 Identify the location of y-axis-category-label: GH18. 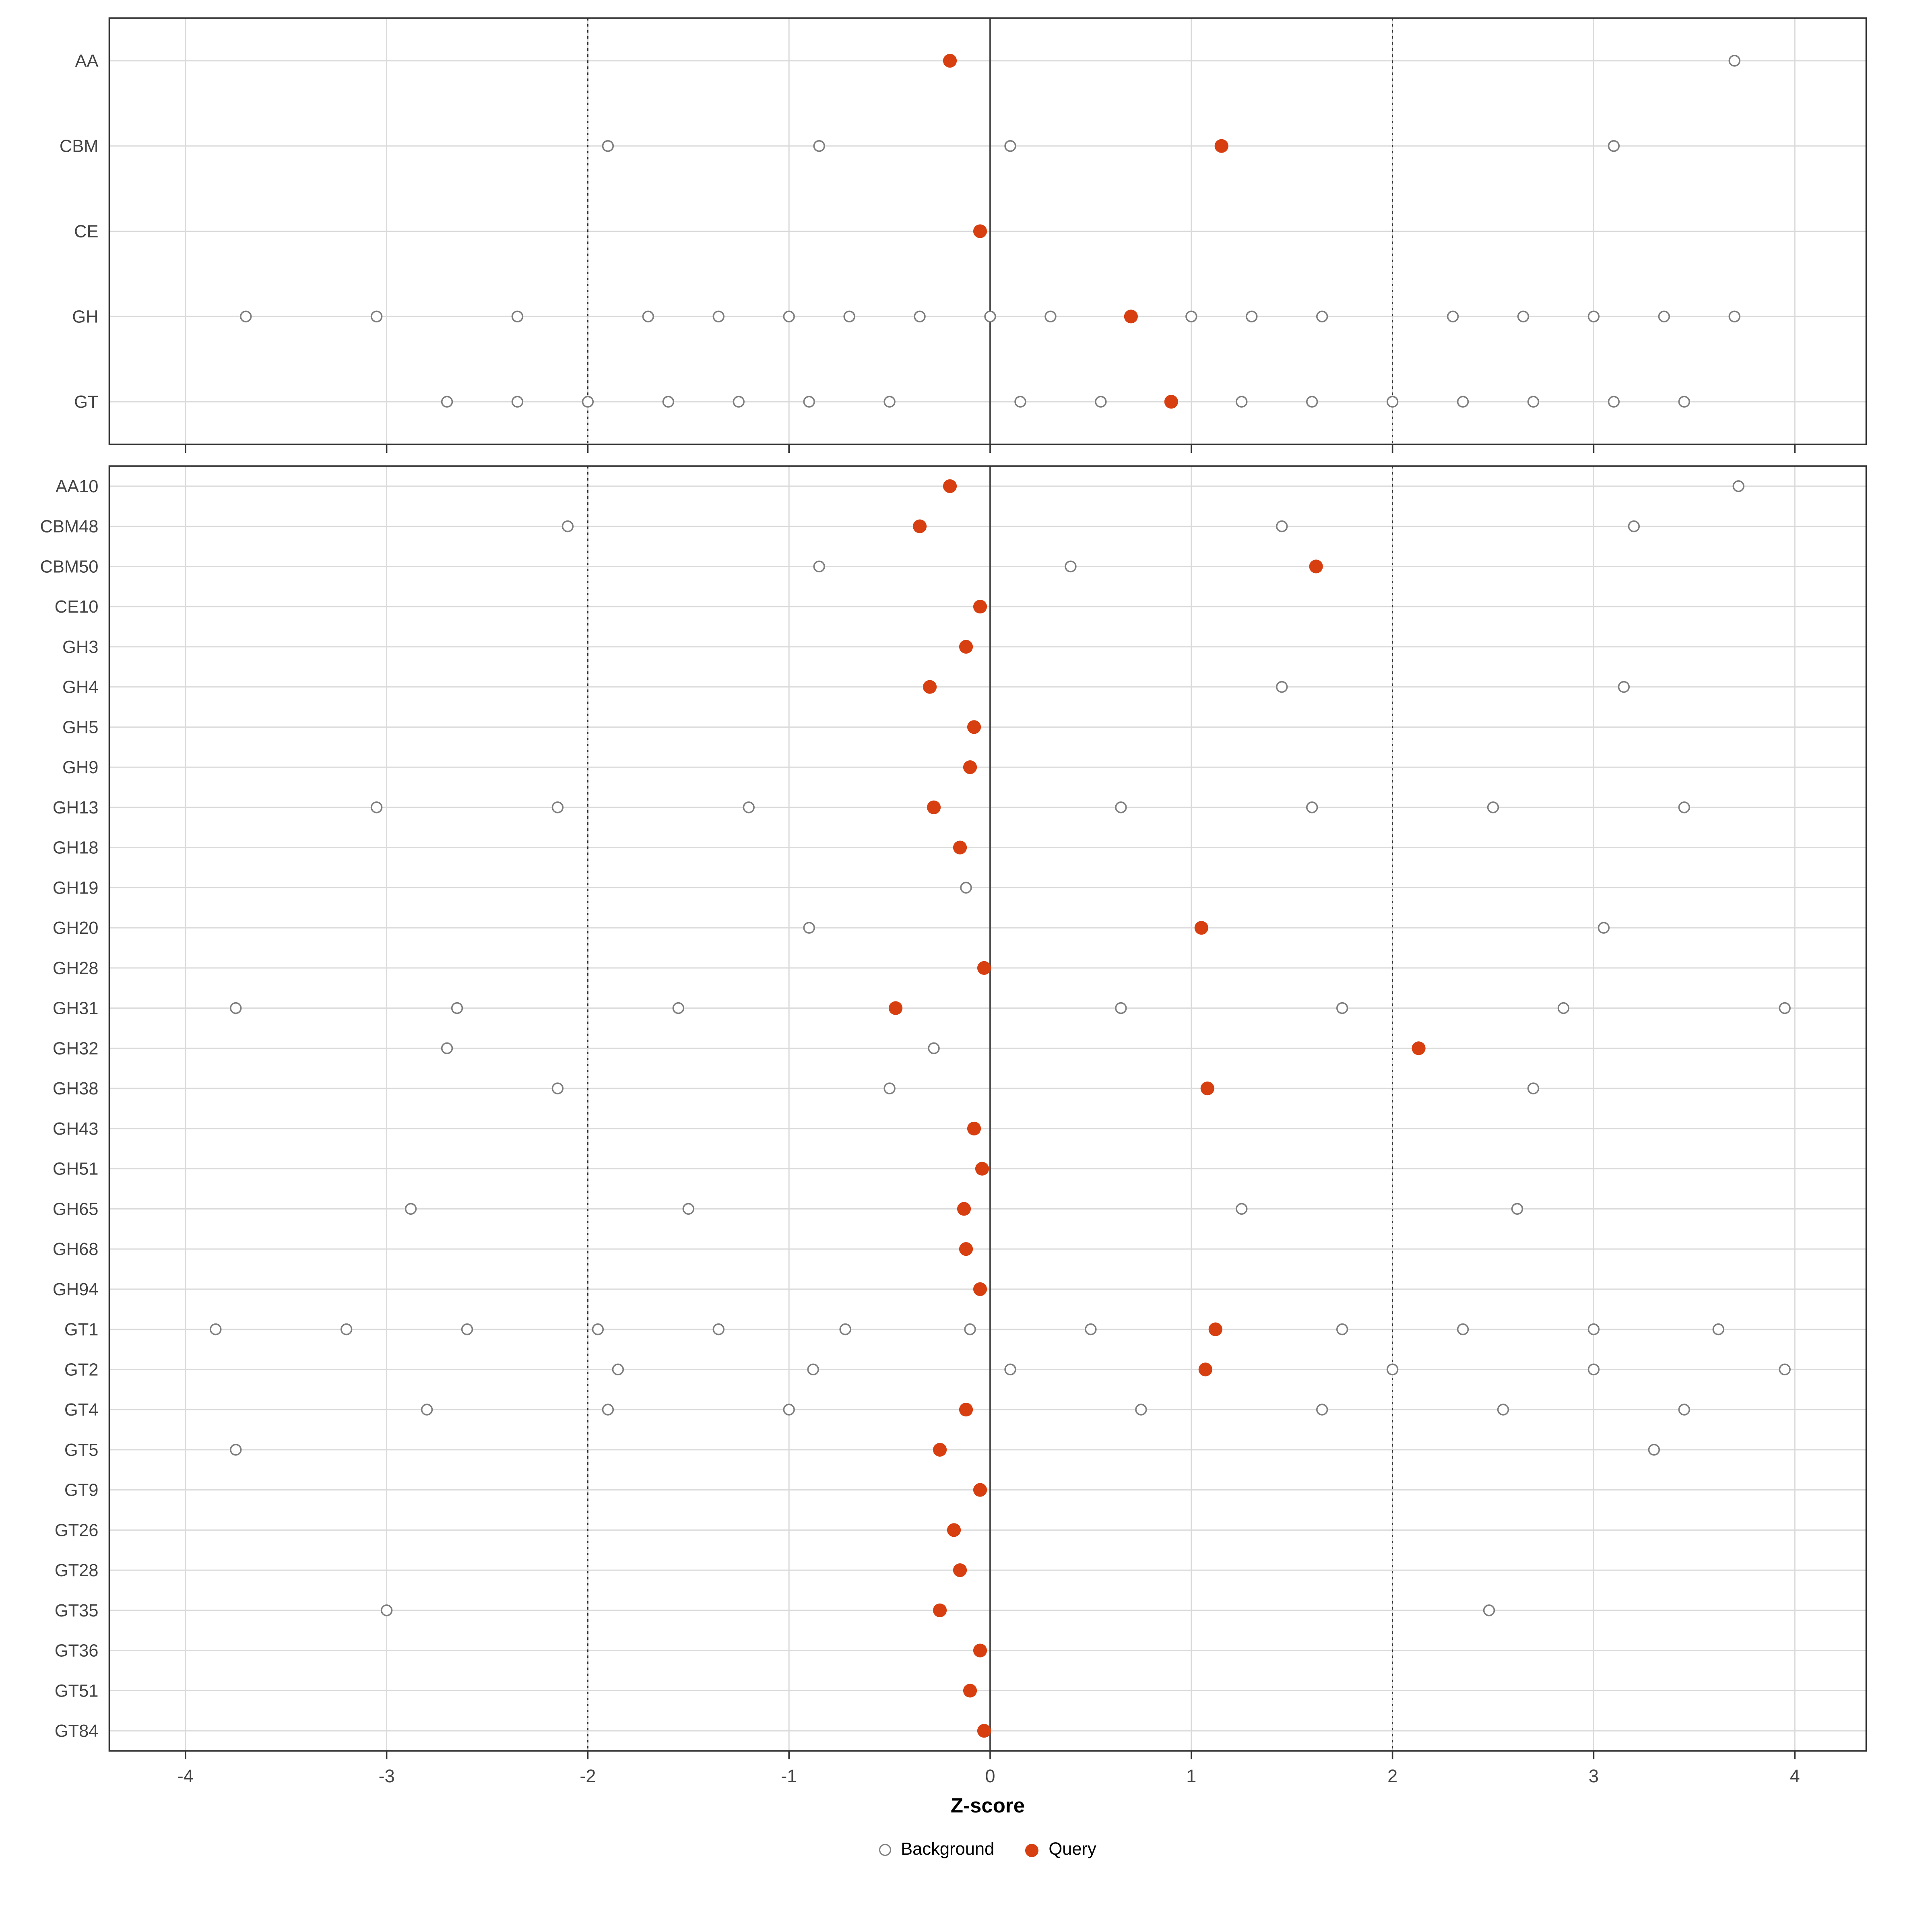
(76, 848).